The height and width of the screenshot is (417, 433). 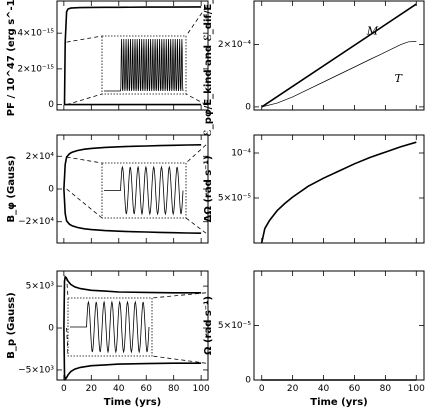 What do you see at coordinates (208, 325) in the screenshot?
I see `y-axis-label: Ω (rad s⁻¹)` at bounding box center [208, 325].